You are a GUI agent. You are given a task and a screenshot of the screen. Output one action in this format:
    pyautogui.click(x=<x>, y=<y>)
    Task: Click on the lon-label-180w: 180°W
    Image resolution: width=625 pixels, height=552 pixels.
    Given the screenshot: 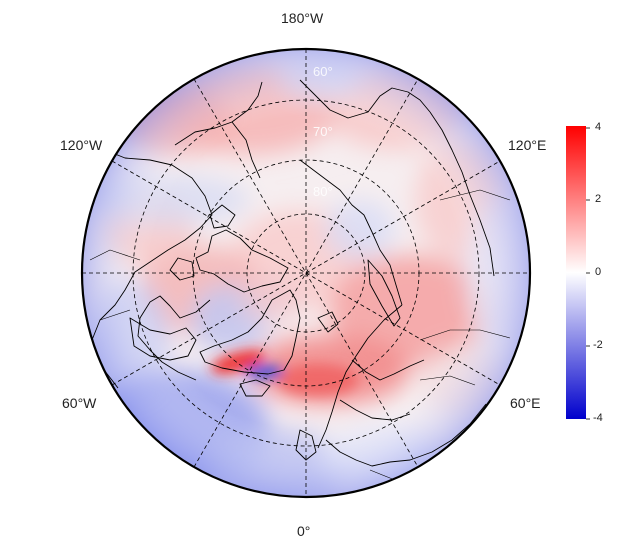 What is the action you would take?
    pyautogui.click(x=302, y=18)
    